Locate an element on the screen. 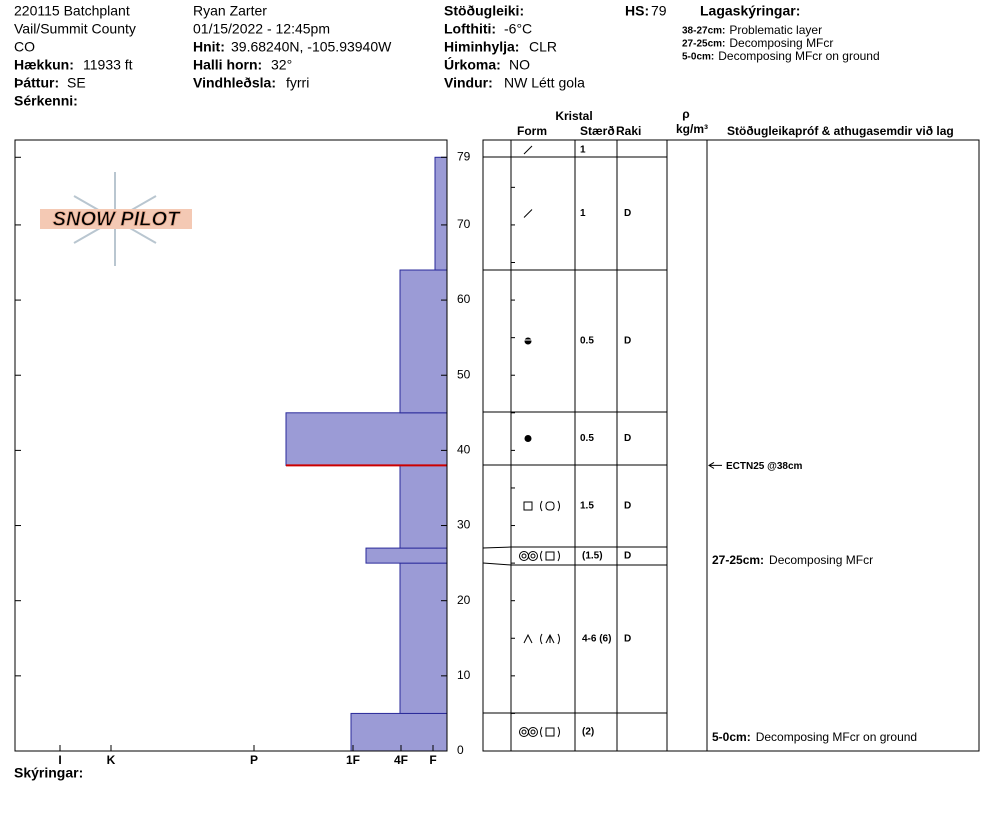  y-tick-label: 30 is located at coordinates (464, 525).